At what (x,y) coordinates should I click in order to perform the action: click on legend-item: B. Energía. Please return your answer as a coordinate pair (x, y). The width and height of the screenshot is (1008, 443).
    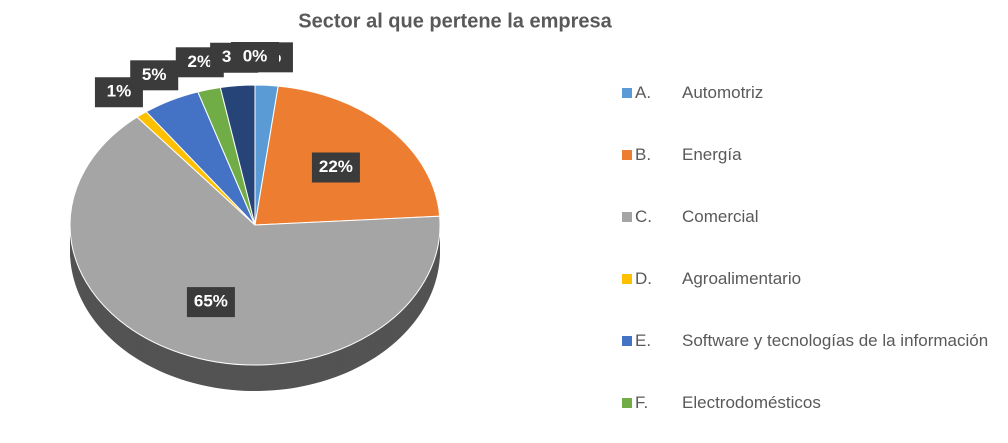
    Looking at the image, I should click on (815, 175).